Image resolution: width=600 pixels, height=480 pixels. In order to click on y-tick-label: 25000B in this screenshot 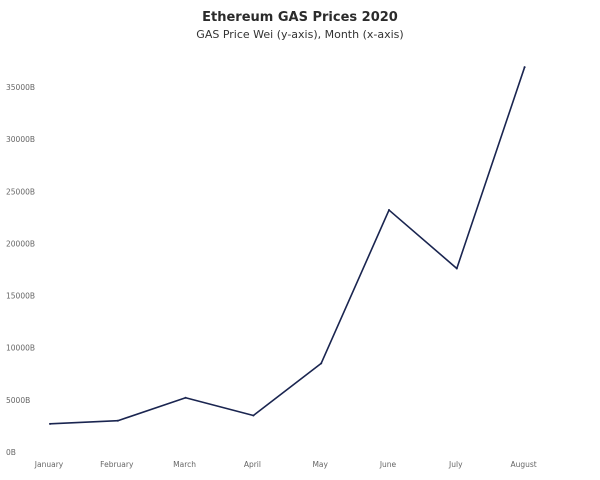, I will do `click(20, 191)`.